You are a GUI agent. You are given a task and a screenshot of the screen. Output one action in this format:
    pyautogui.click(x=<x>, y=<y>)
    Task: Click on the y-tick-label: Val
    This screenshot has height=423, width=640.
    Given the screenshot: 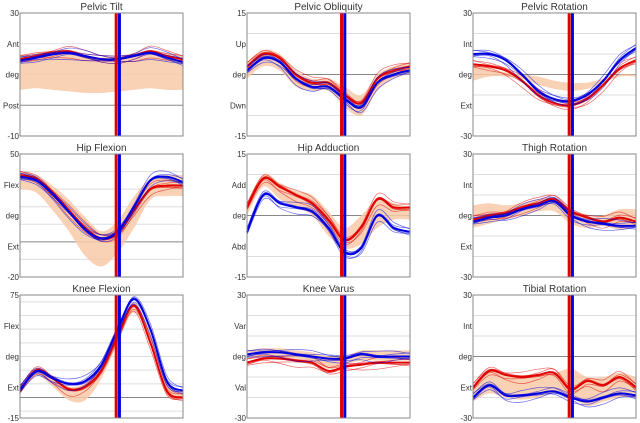 What is the action you would take?
    pyautogui.click(x=240, y=387)
    